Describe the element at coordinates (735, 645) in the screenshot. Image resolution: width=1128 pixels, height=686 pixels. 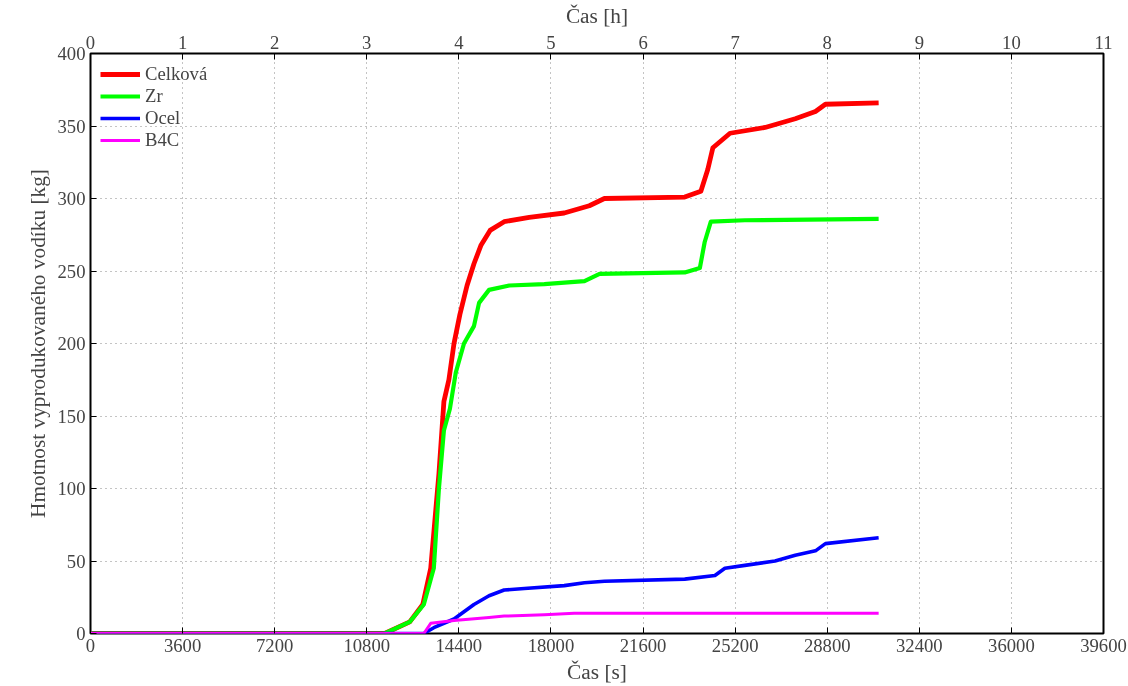
I see `x-tick-label: 25200` at that location.